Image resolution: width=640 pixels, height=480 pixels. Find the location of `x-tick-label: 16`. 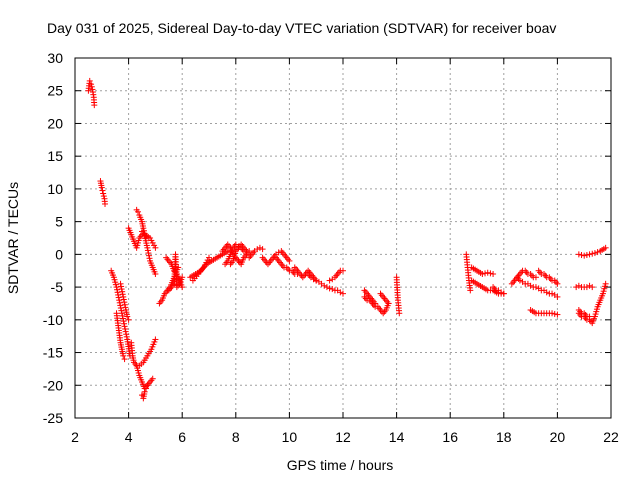

x-tick-label: 16 is located at coordinates (450, 437).